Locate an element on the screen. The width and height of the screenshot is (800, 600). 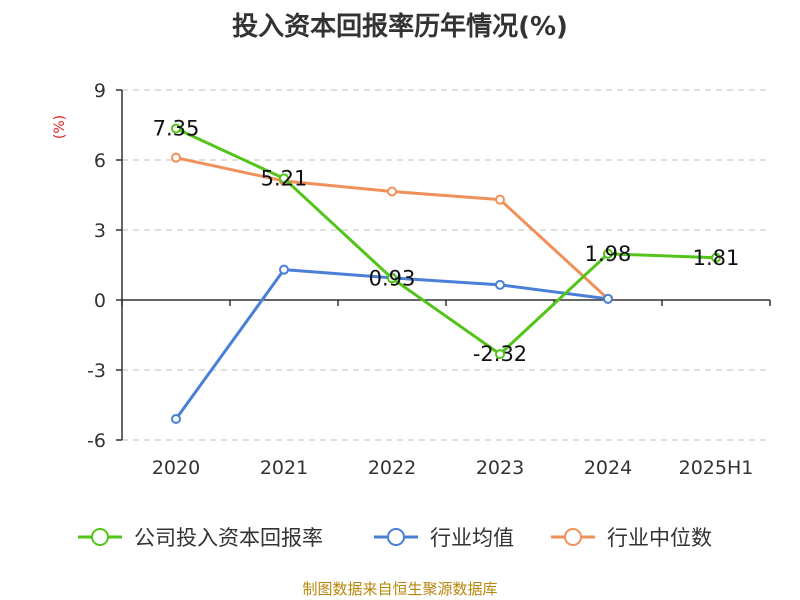
data-label: 5.21 is located at coordinates (284, 178).